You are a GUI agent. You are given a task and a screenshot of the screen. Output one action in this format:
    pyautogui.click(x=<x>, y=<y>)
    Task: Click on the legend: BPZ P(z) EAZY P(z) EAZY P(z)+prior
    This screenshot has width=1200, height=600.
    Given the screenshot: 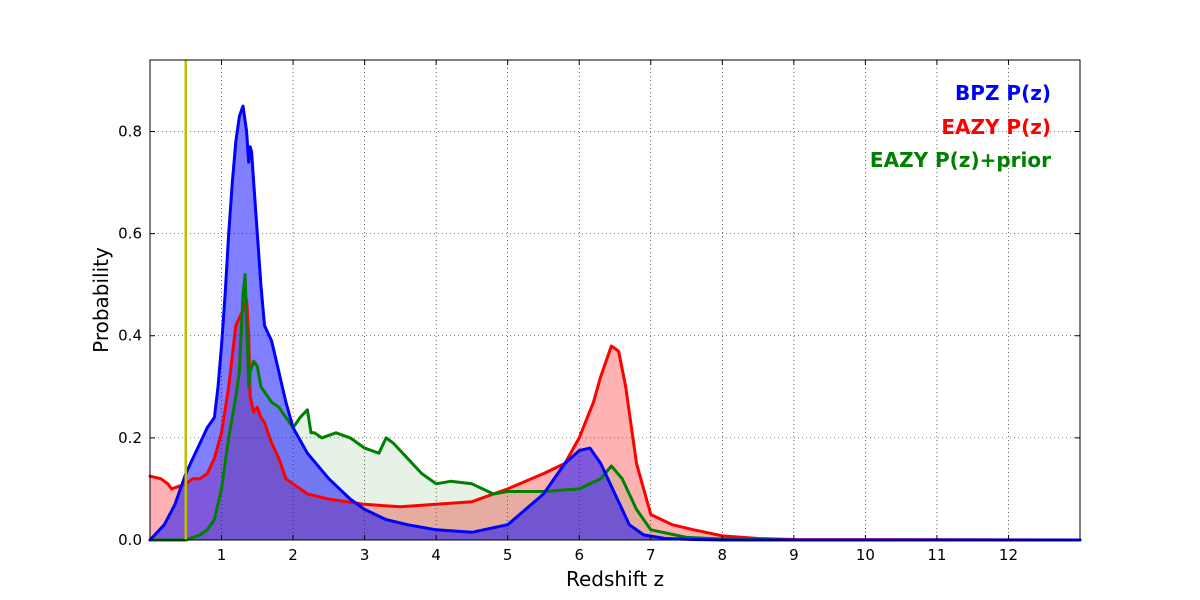 What is the action you would take?
    pyautogui.click(x=960, y=126)
    